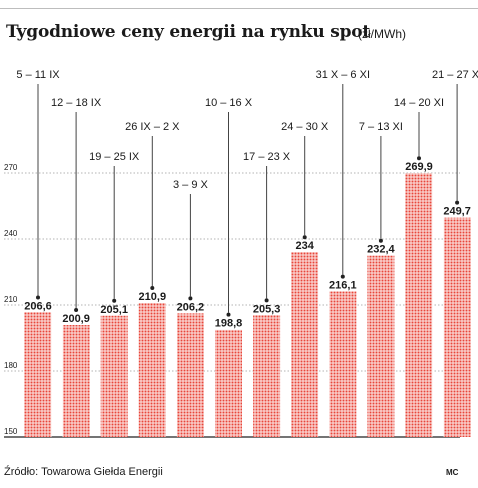  Describe the element at coordinates (11, 167) in the screenshot. I see `y-tick-label: 270` at that location.